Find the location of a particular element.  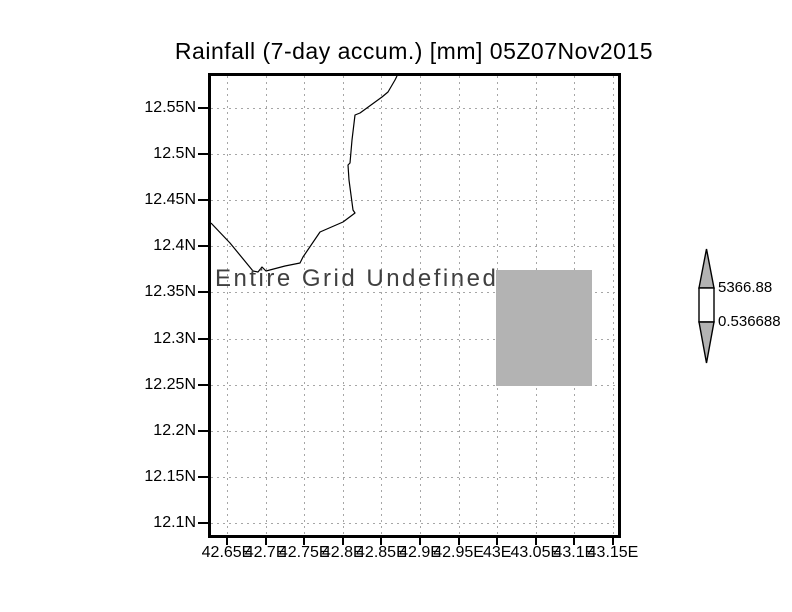

colorbar is located at coordinates (706, 306).